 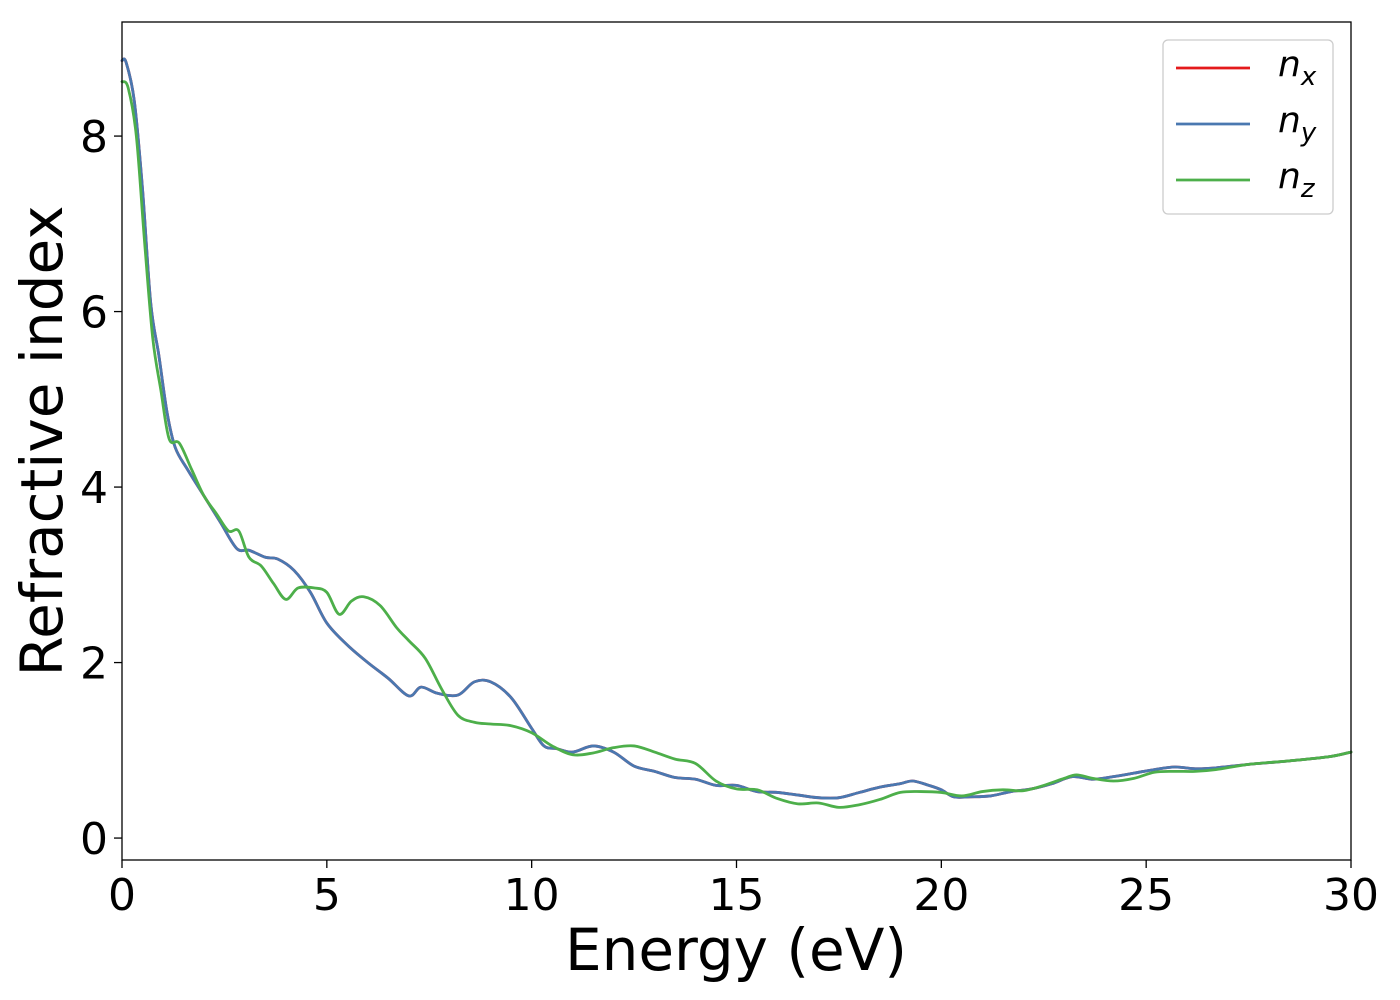 What do you see at coordinates (1297, 68) in the screenshot?
I see `legend-label-n-x: nx` at bounding box center [1297, 68].